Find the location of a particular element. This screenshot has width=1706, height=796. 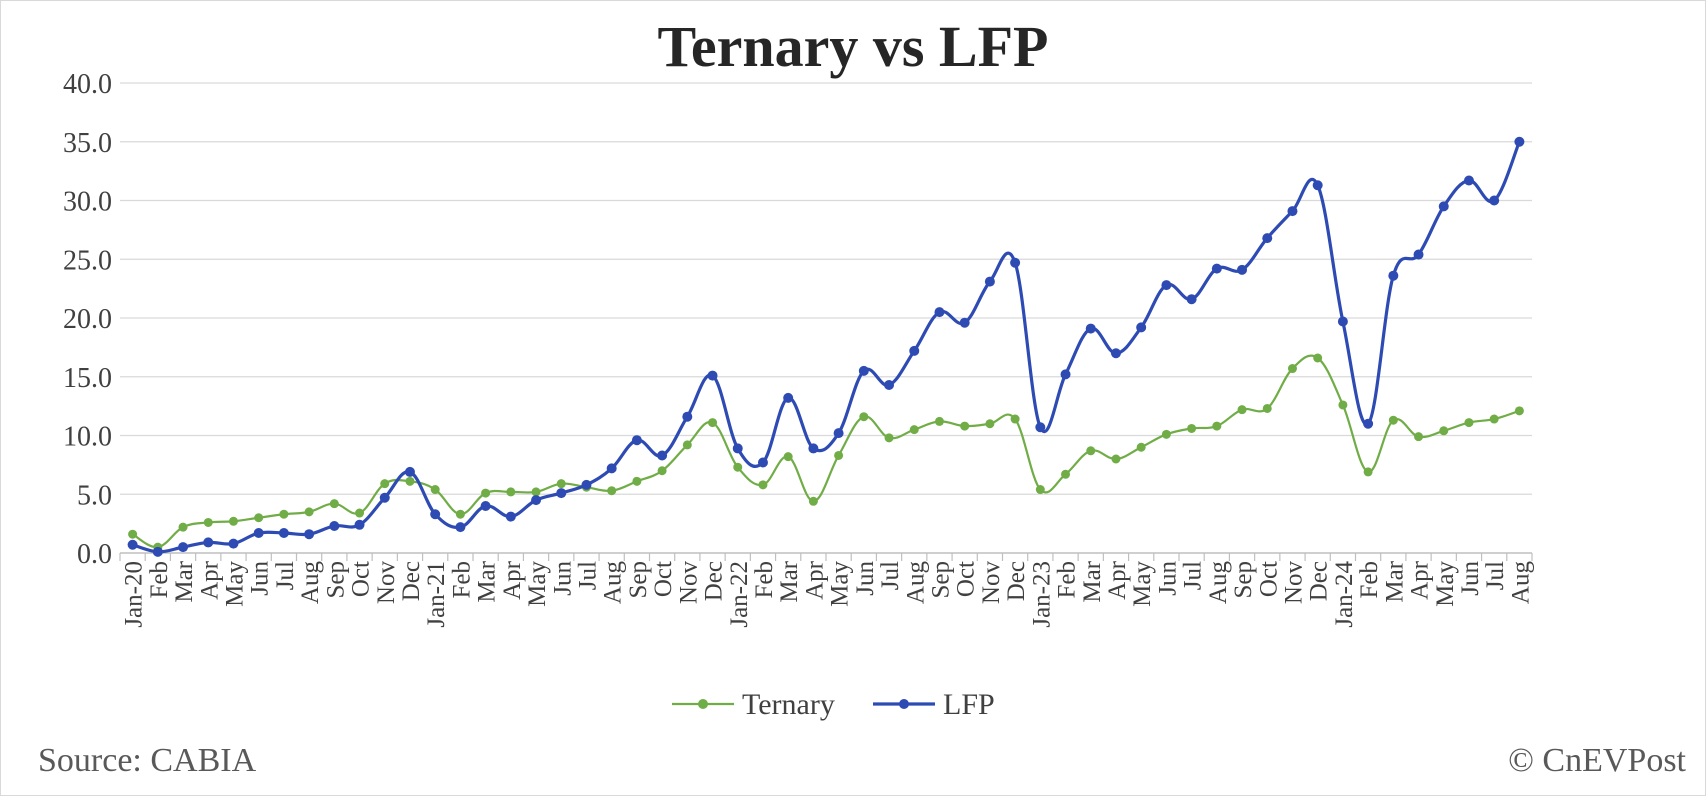

y-tick-label: 15.0 is located at coordinates (87, 378).